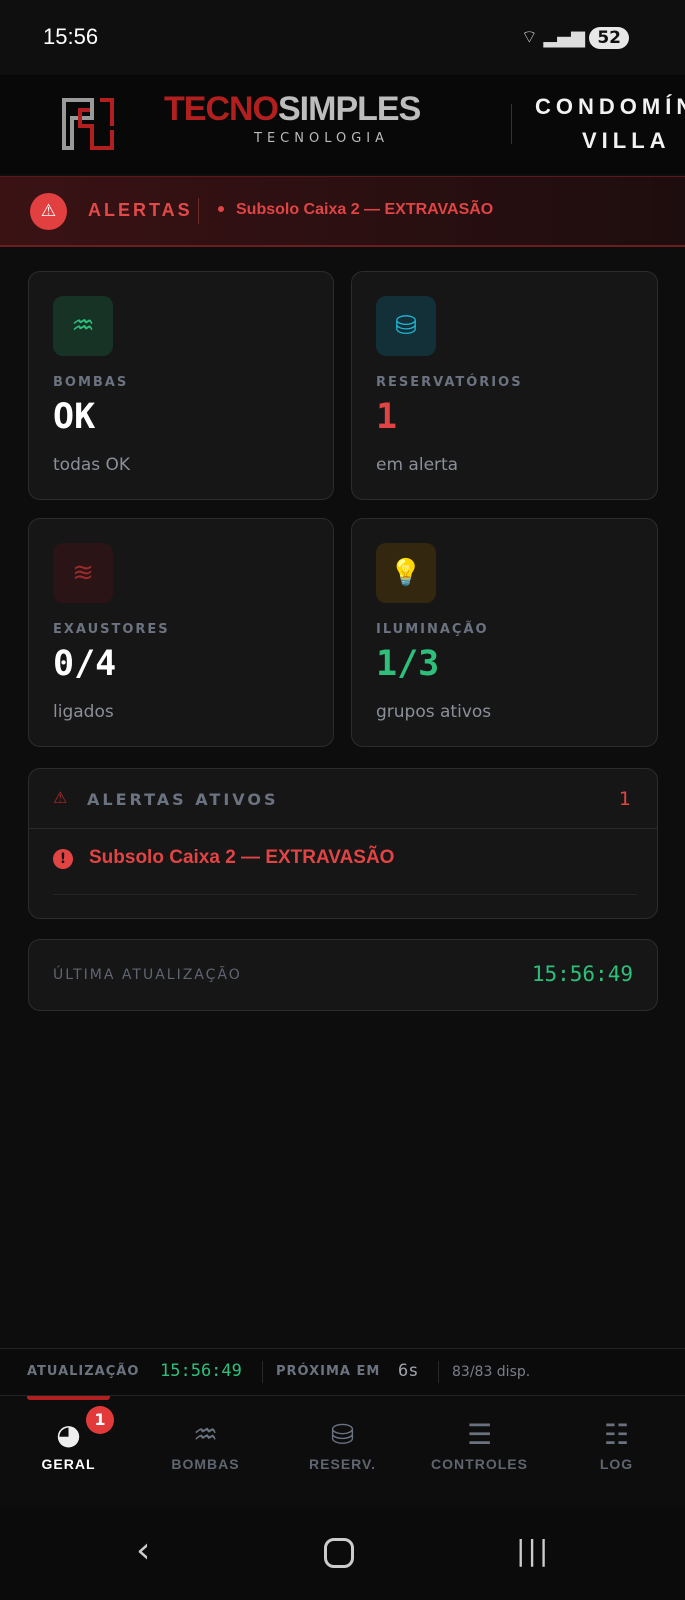  What do you see at coordinates (511, 124) in the screenshot?
I see `header-divider` at bounding box center [511, 124].